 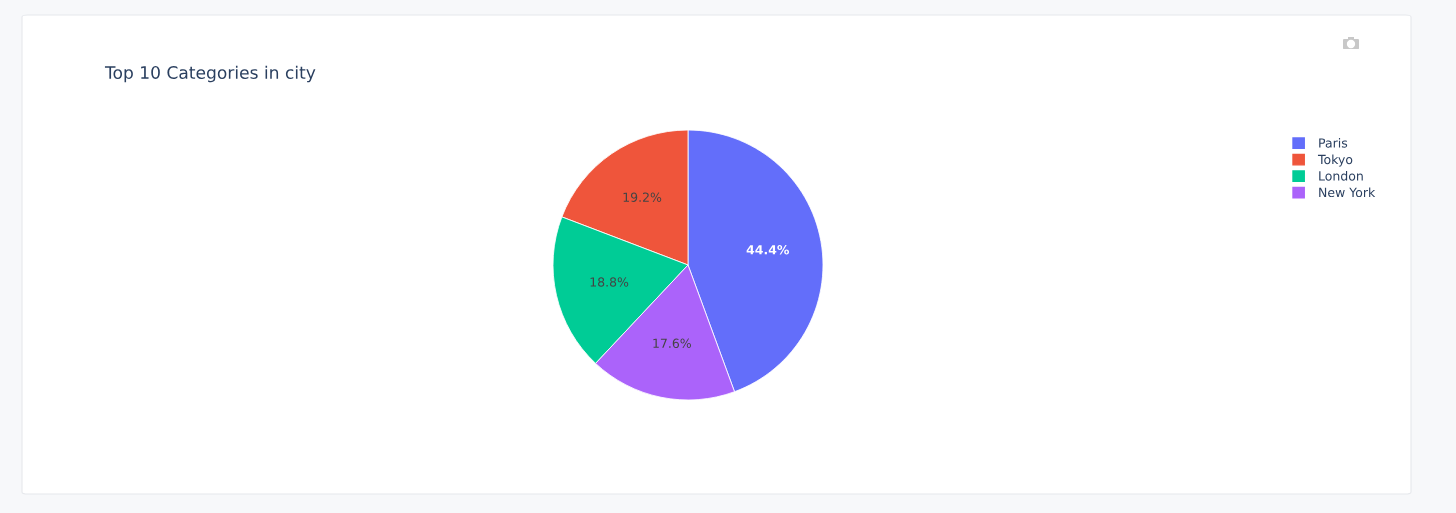 What do you see at coordinates (768, 250) in the screenshot?
I see `data-label: 44.4%` at bounding box center [768, 250].